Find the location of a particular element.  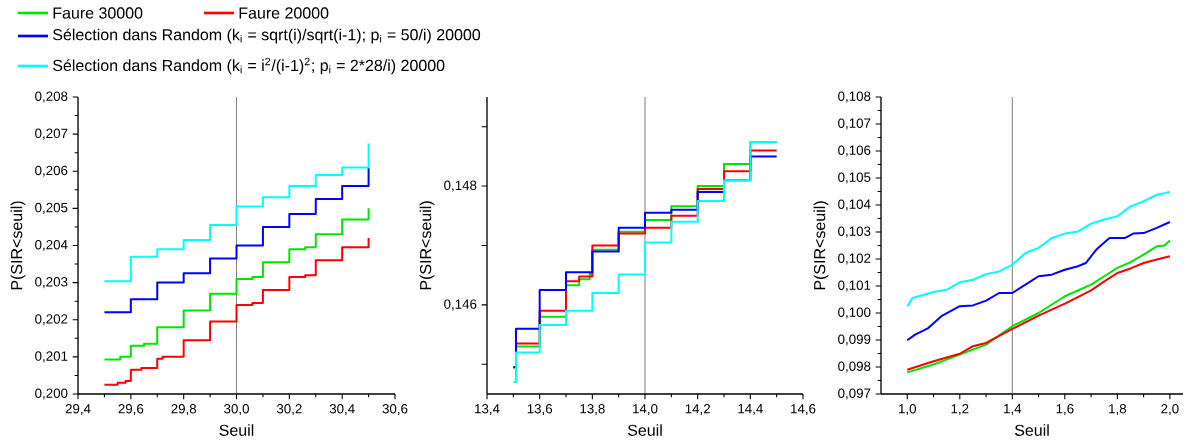

y-tick-label: 0,201 is located at coordinates (51, 357).